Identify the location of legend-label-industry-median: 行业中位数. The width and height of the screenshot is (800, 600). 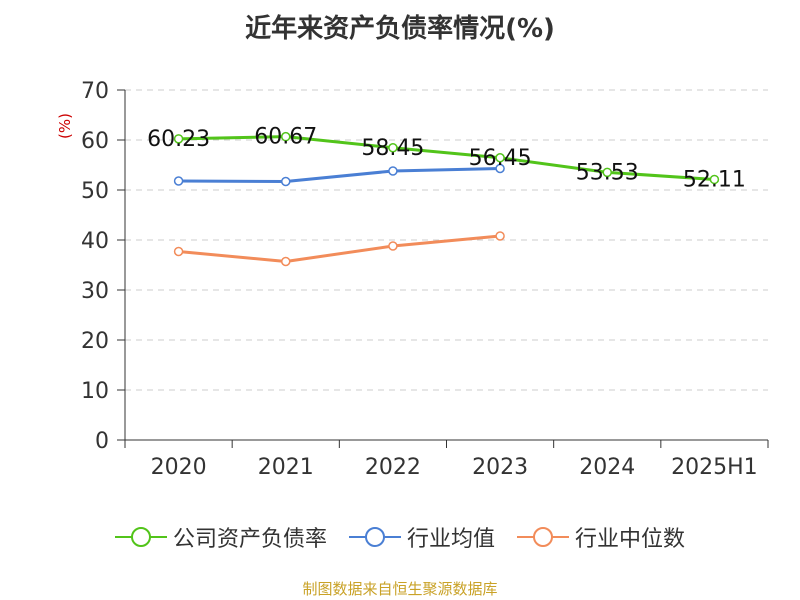
(630, 539).